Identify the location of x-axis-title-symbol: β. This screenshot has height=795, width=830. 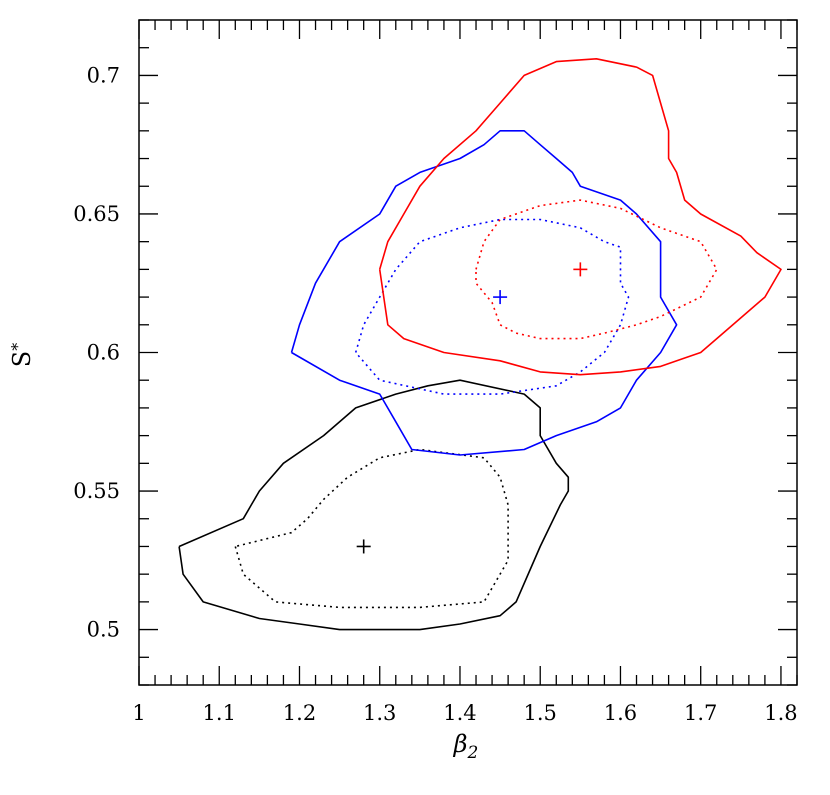
(460, 744).